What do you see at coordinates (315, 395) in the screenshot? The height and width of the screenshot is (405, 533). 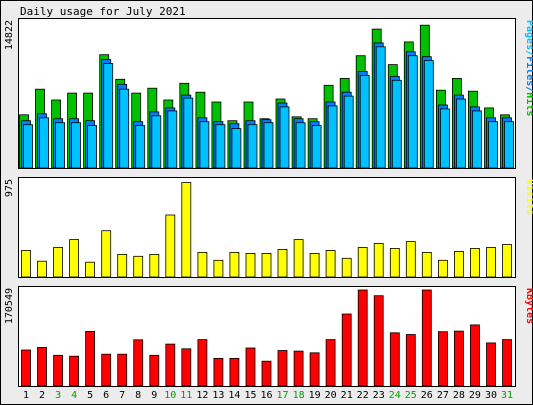 I see `x-tick-day-19: 19` at bounding box center [315, 395].